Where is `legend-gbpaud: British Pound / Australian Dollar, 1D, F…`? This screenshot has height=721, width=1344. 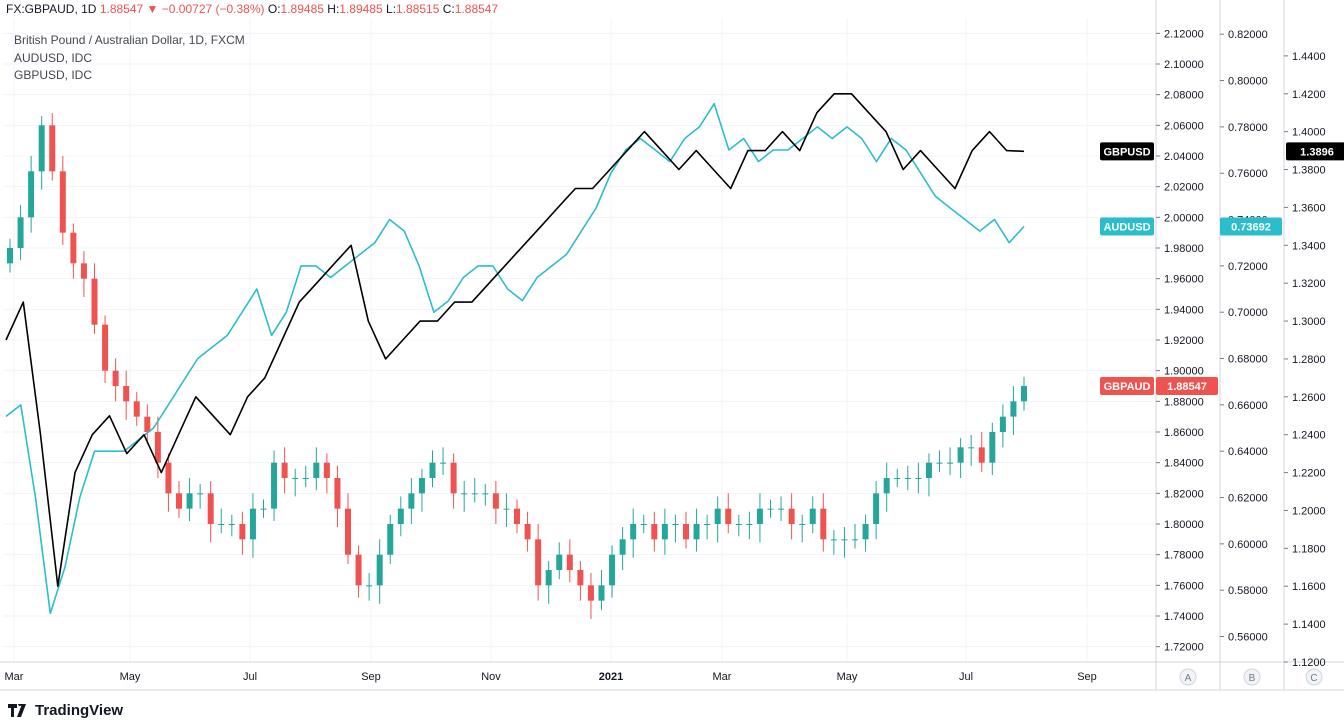
legend-gbpaud: British Pound / Australian Dollar, 1D, F… is located at coordinates (129, 40).